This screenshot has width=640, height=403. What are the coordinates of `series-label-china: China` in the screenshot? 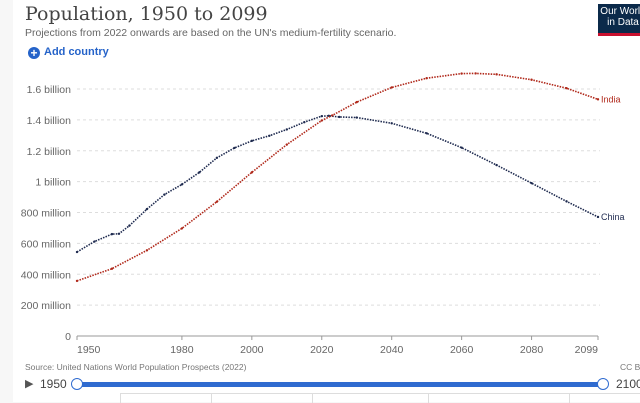 It's located at (613, 217).